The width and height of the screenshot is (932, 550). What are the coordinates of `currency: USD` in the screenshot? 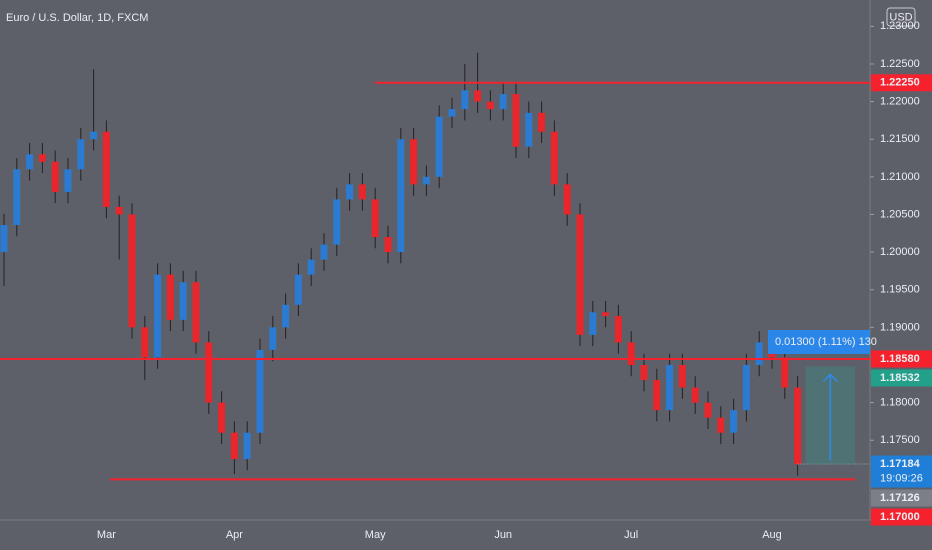 It's located at (900, 17).